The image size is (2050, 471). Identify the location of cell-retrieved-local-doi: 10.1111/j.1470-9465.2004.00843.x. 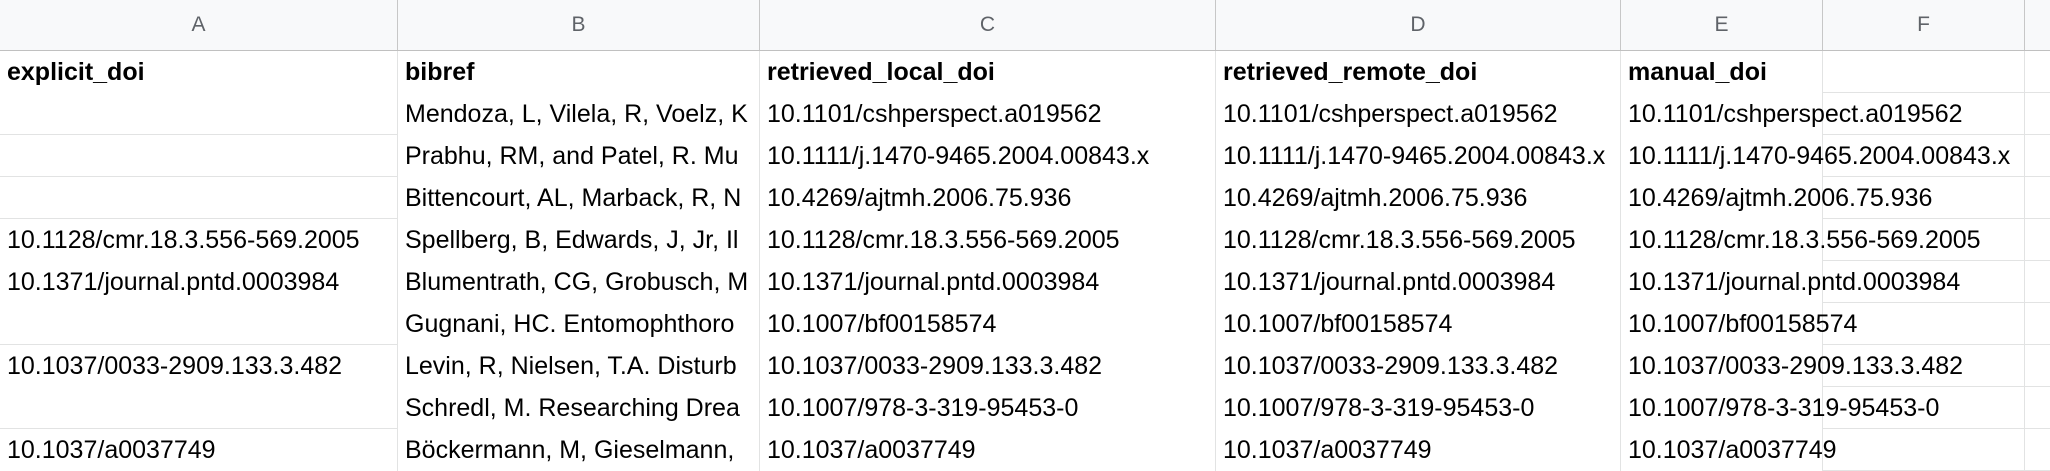
(988, 156).